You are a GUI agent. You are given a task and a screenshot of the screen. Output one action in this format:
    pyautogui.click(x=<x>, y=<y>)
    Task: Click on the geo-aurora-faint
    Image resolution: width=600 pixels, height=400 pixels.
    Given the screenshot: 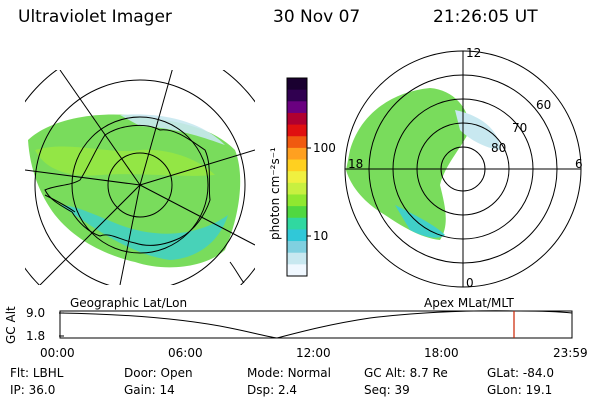 What is the action you would take?
    pyautogui.click(x=172, y=129)
    